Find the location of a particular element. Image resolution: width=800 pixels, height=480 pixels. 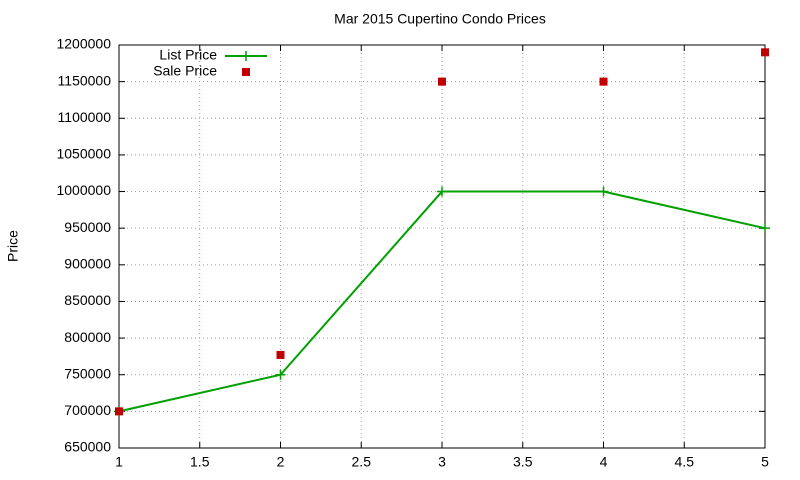

y-tick-label: 1200000 is located at coordinates (83, 44).